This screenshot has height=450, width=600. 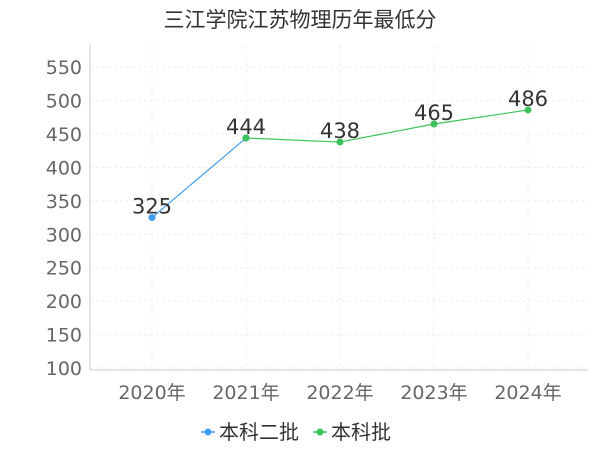 I want to click on y-tick-label: 100, so click(x=64, y=369).